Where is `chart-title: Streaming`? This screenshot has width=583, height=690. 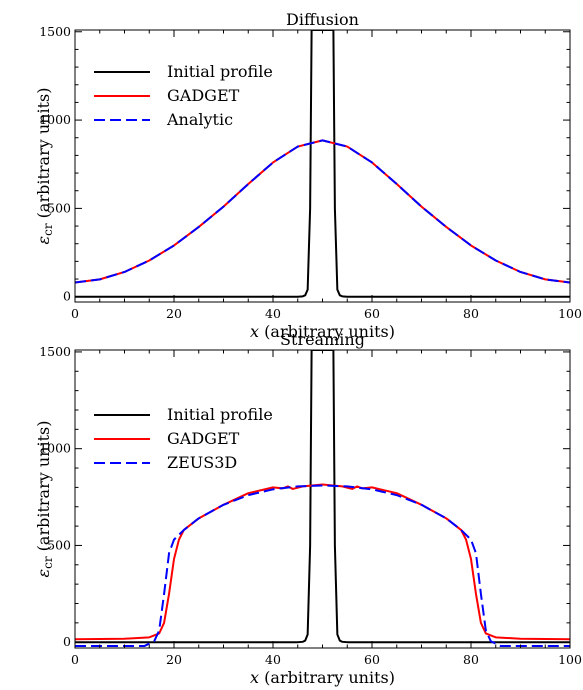
chart-title: Streaming is located at coordinates (322, 339).